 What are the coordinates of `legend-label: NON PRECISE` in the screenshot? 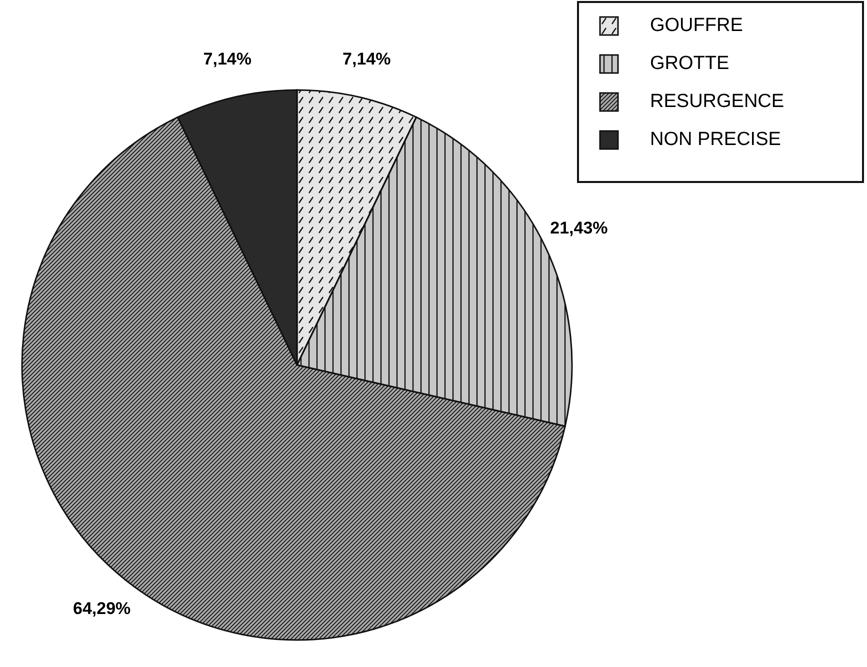 It's located at (715, 139).